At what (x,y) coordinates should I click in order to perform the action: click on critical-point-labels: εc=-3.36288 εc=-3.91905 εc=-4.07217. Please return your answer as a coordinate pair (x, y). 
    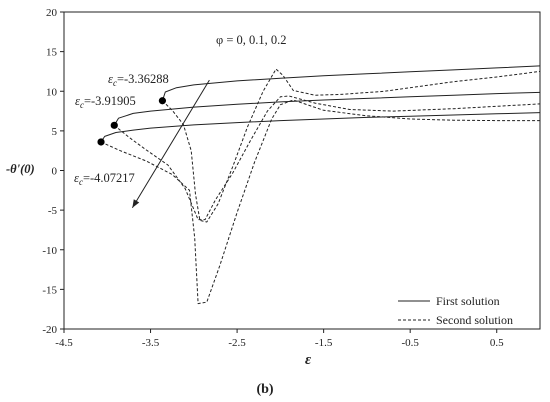
    Looking at the image, I should click on (121, 129).